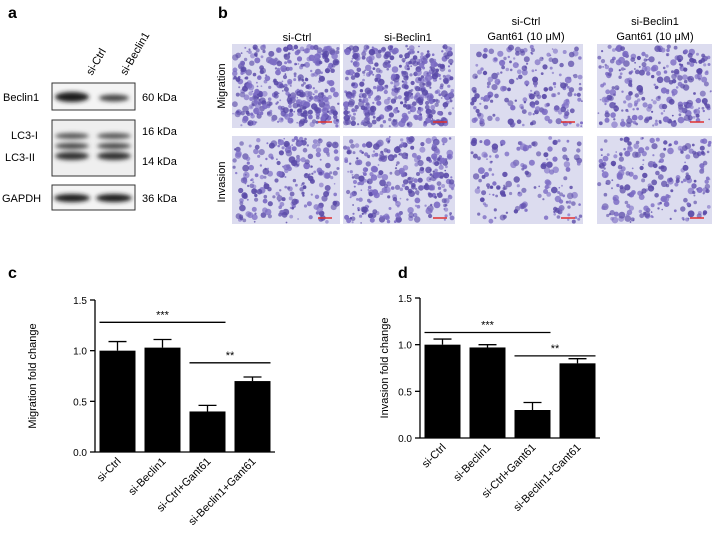 The height and width of the screenshot is (537, 712). I want to click on y-axis-title: Migration fold change, so click(33, 375).